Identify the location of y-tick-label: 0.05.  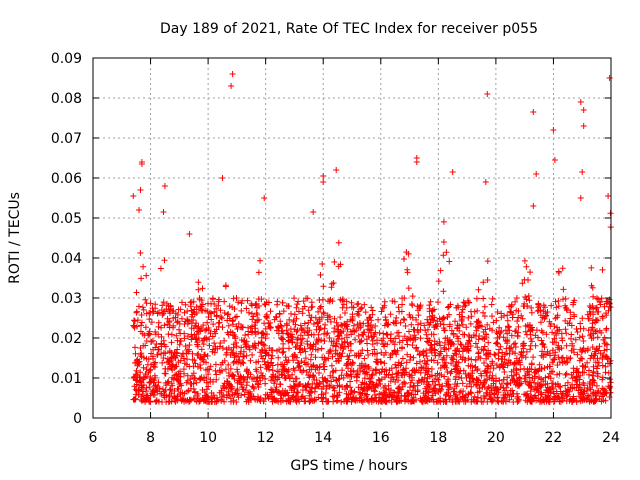
(66, 219).